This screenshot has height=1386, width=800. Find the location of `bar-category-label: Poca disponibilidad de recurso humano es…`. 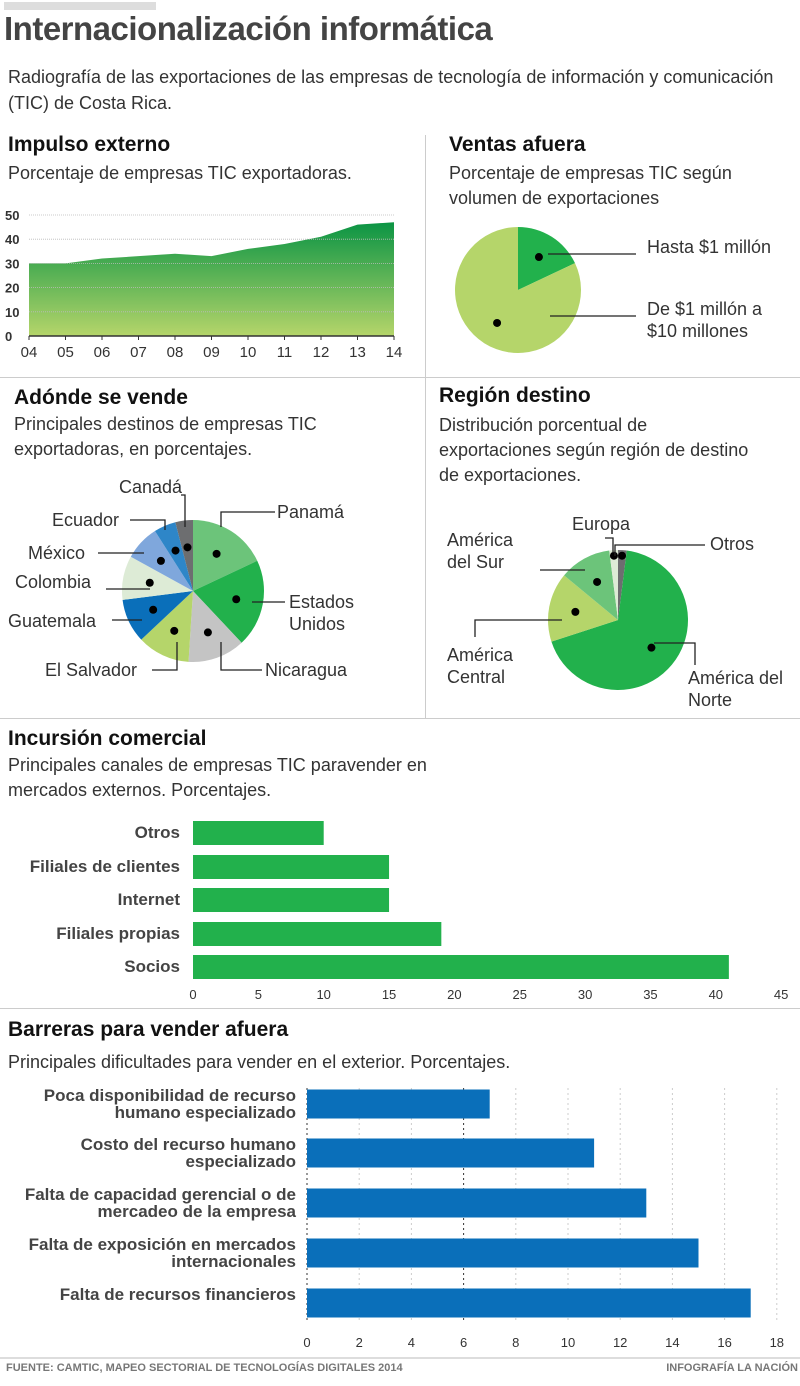

bar-category-label: Poca disponibilidad de recurso humano es… is located at coordinates (169, 1104).